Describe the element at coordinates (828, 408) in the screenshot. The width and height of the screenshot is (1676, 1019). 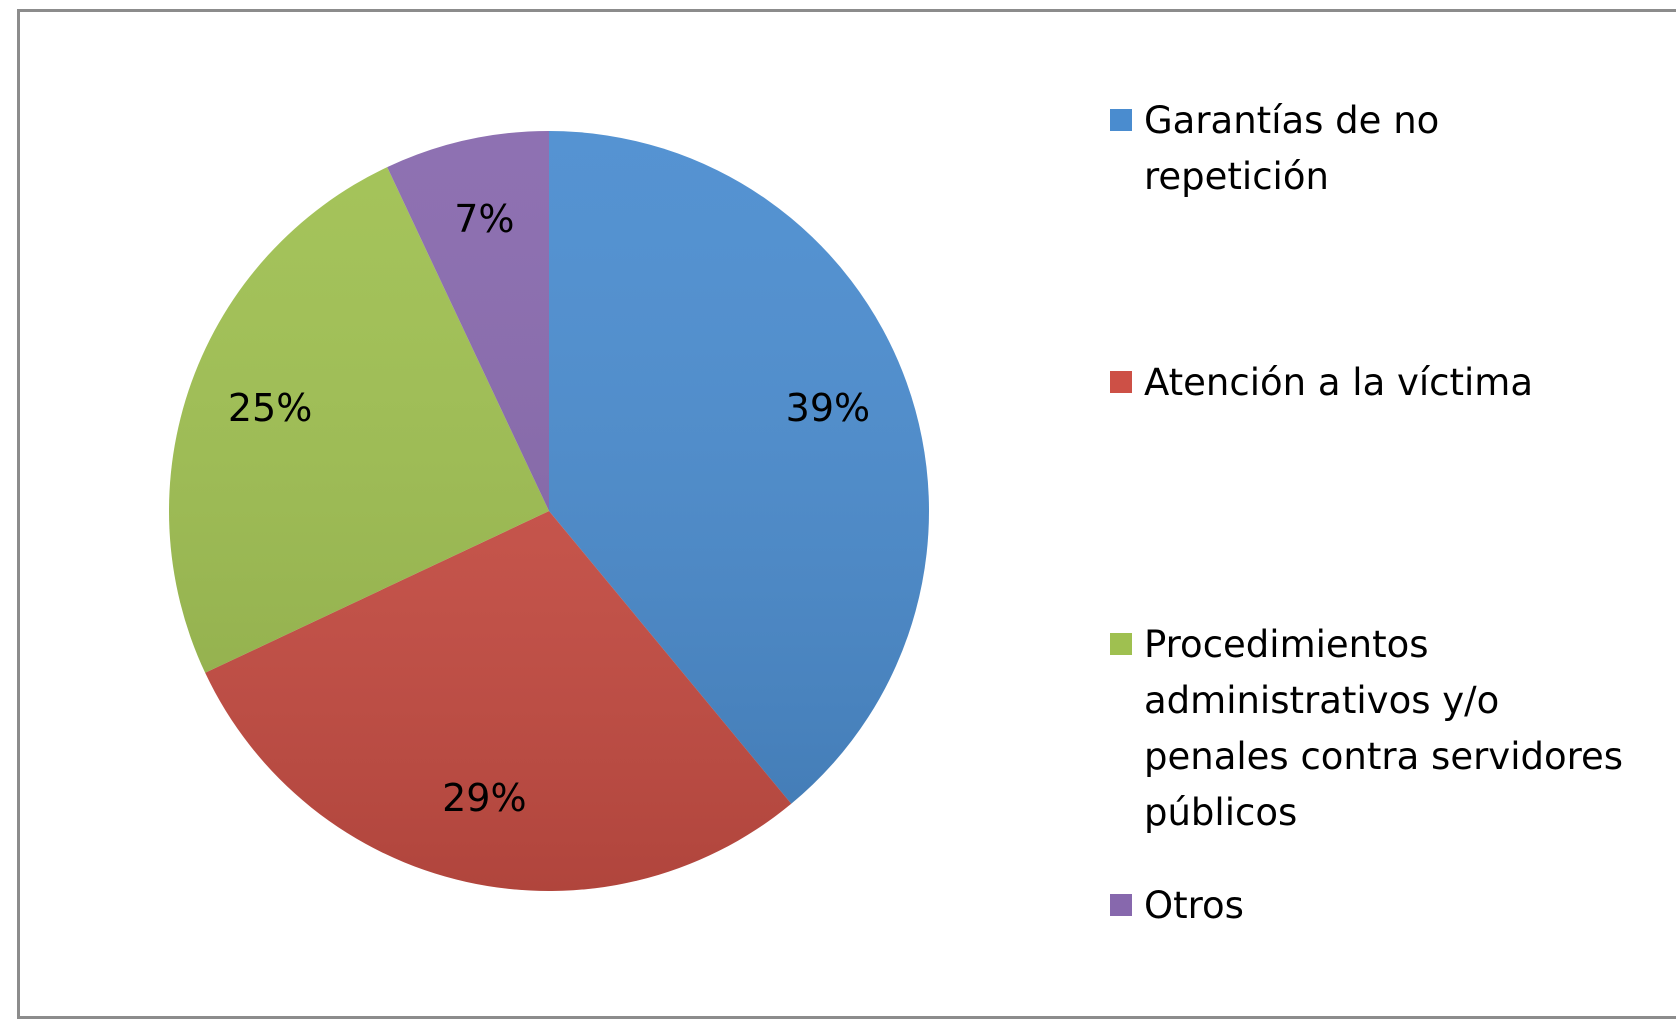
I see `data-label: 39%` at that location.